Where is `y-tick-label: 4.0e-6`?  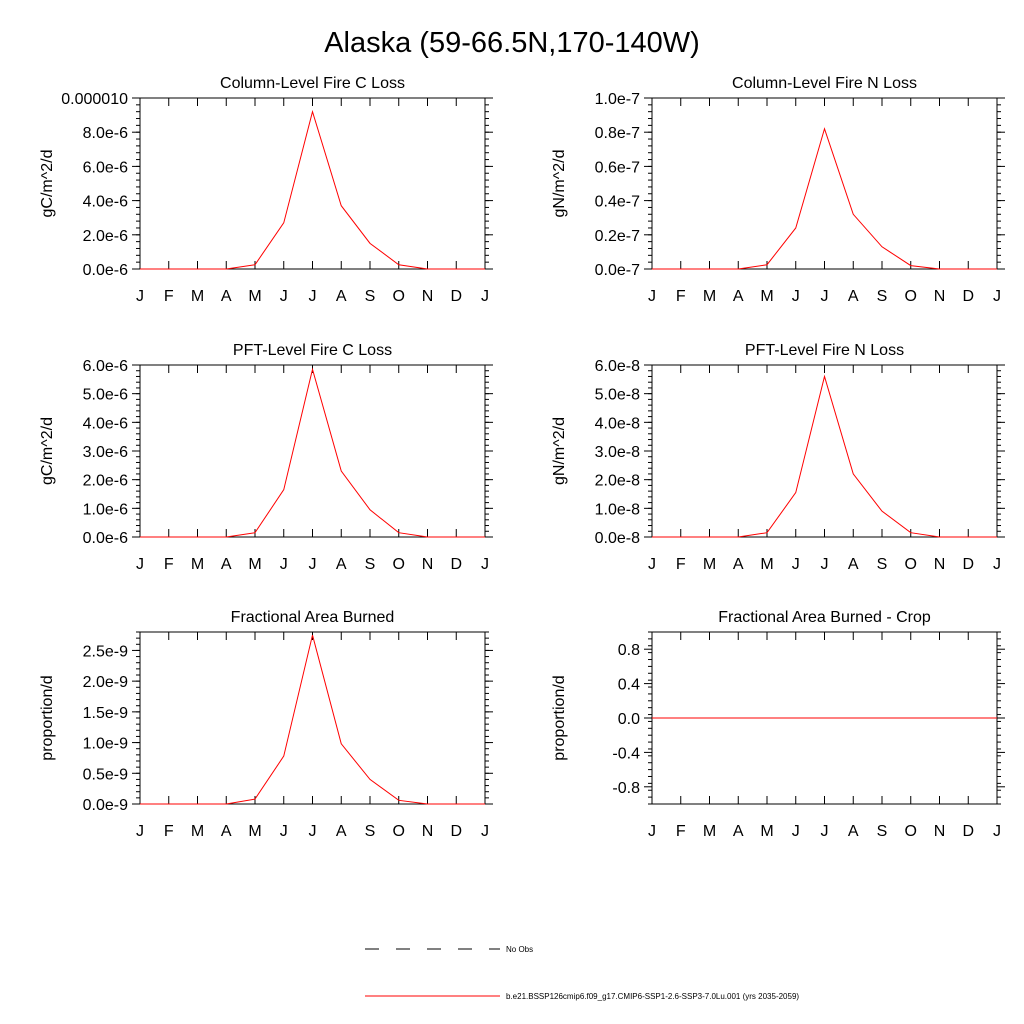
y-tick-label: 4.0e-6 is located at coordinates (105, 202).